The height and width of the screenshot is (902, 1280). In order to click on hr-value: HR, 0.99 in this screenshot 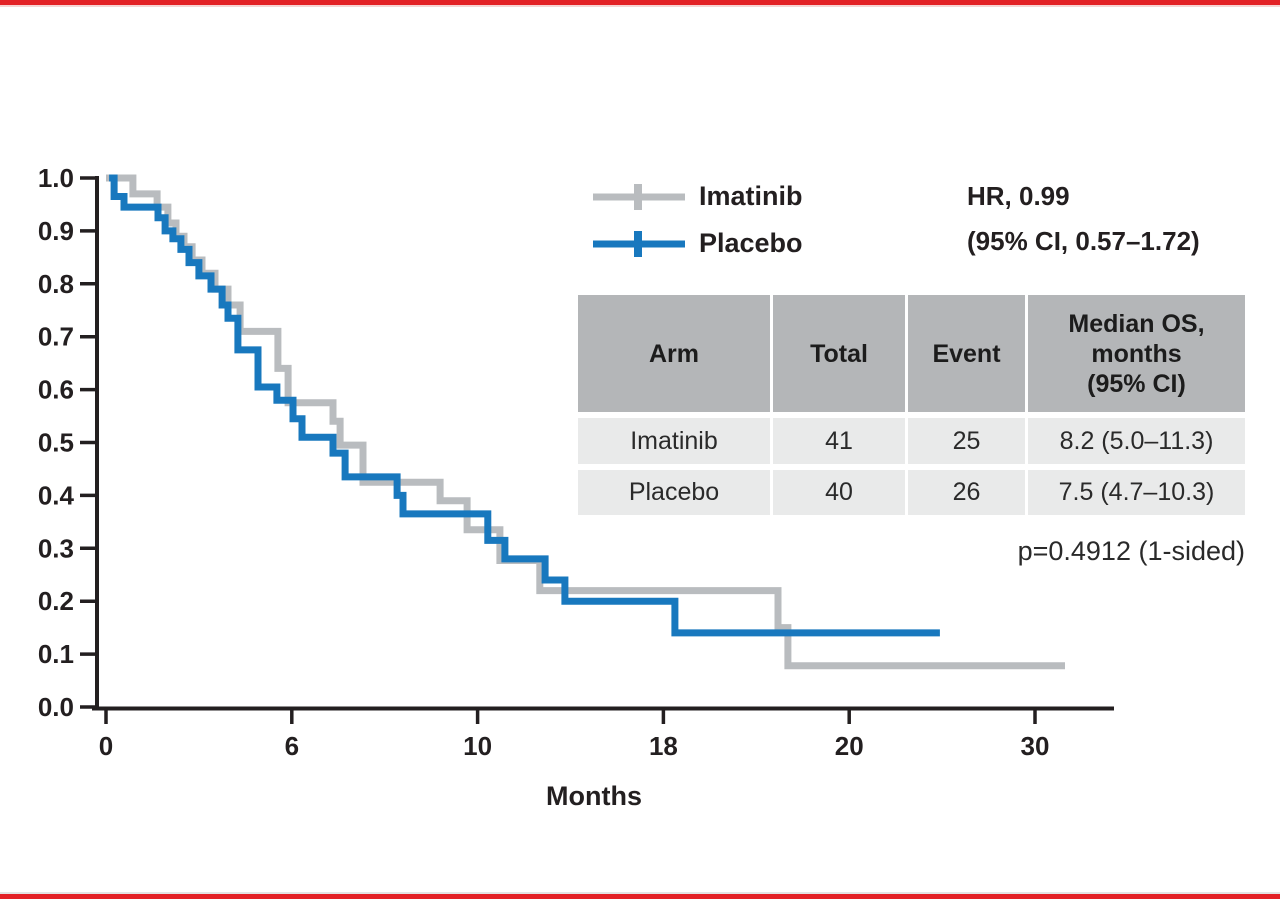, I will do `click(1018, 196)`.